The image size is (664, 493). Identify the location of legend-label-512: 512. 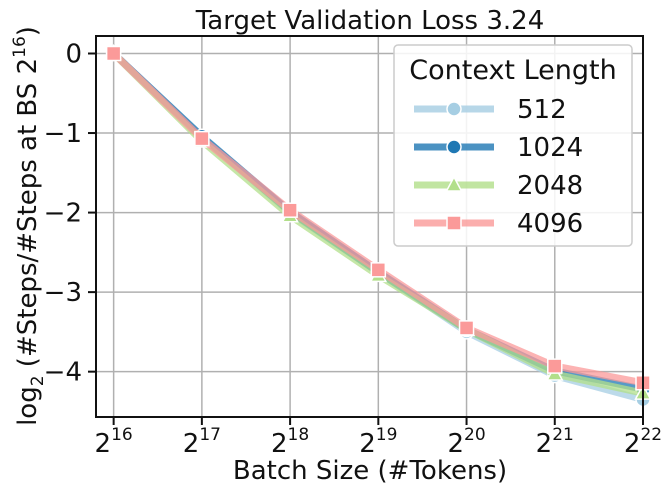
(542, 110).